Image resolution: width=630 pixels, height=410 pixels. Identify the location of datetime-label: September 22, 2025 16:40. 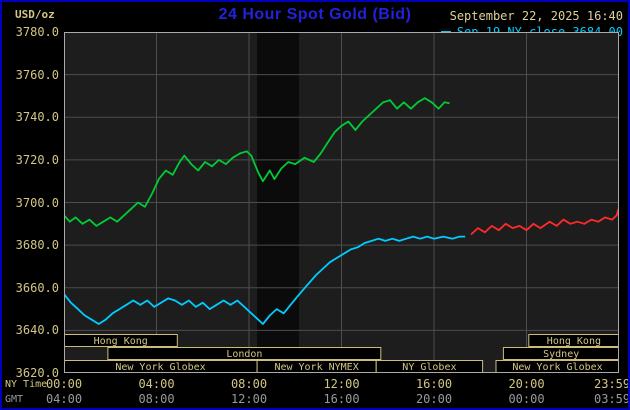
(536, 16).